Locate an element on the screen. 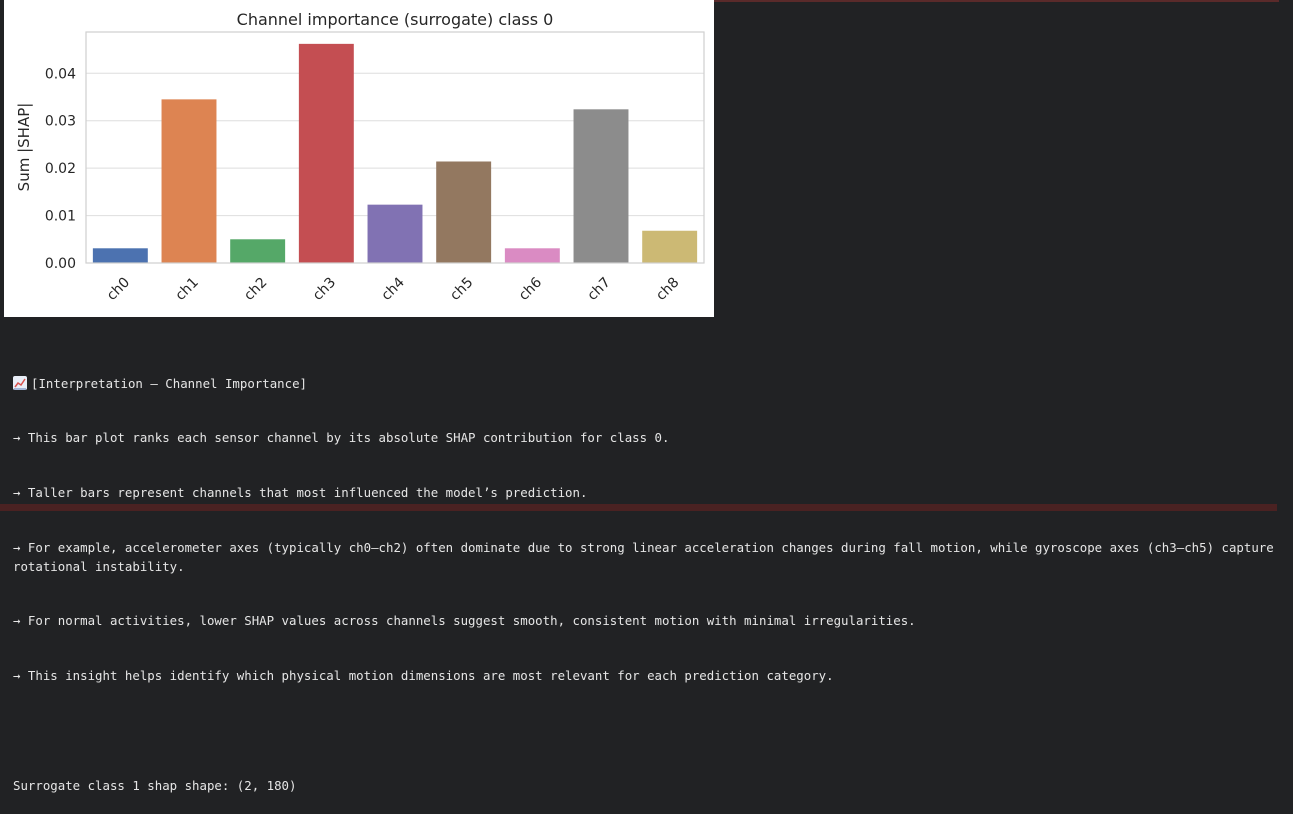  x-tick-label: ch6 is located at coordinates (530, 288).